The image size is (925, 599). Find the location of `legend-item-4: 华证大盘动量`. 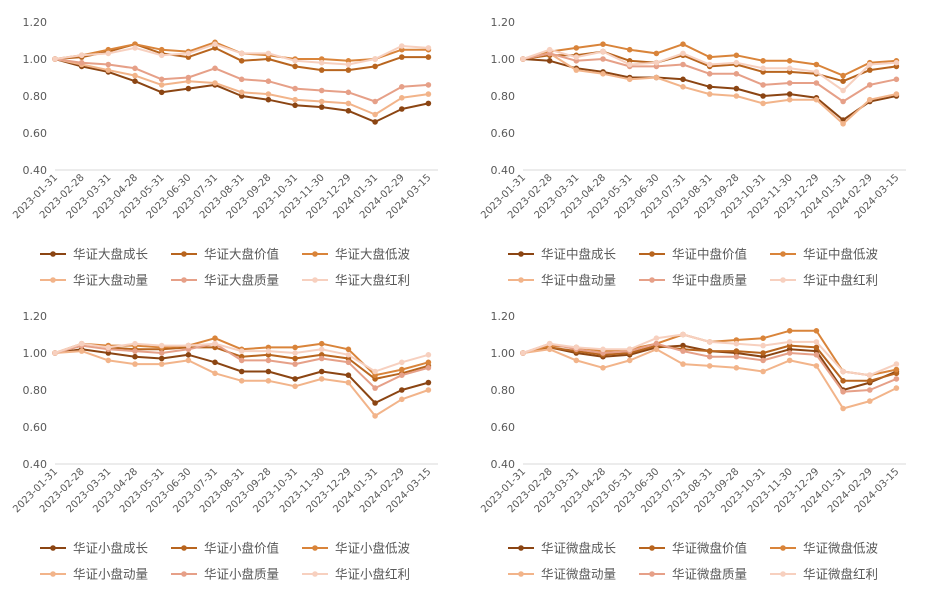

legend-item-4: 华证大盘动量 is located at coordinates (94, 280).